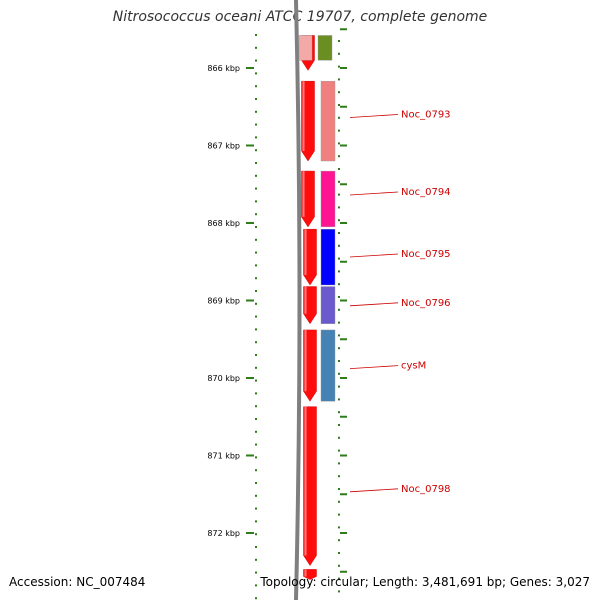 The width and height of the screenshot is (600, 600). Describe the element at coordinates (223, 456) in the screenshot. I see `ruler-tick-label: 871 kbp` at that location.